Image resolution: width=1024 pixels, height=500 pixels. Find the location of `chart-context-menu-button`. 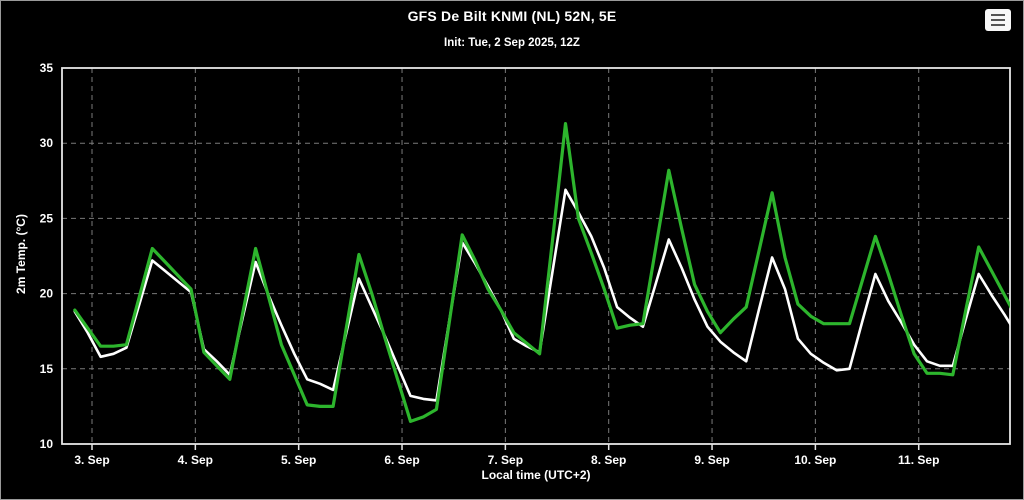

chart-context-menu-button is located at coordinates (998, 20).